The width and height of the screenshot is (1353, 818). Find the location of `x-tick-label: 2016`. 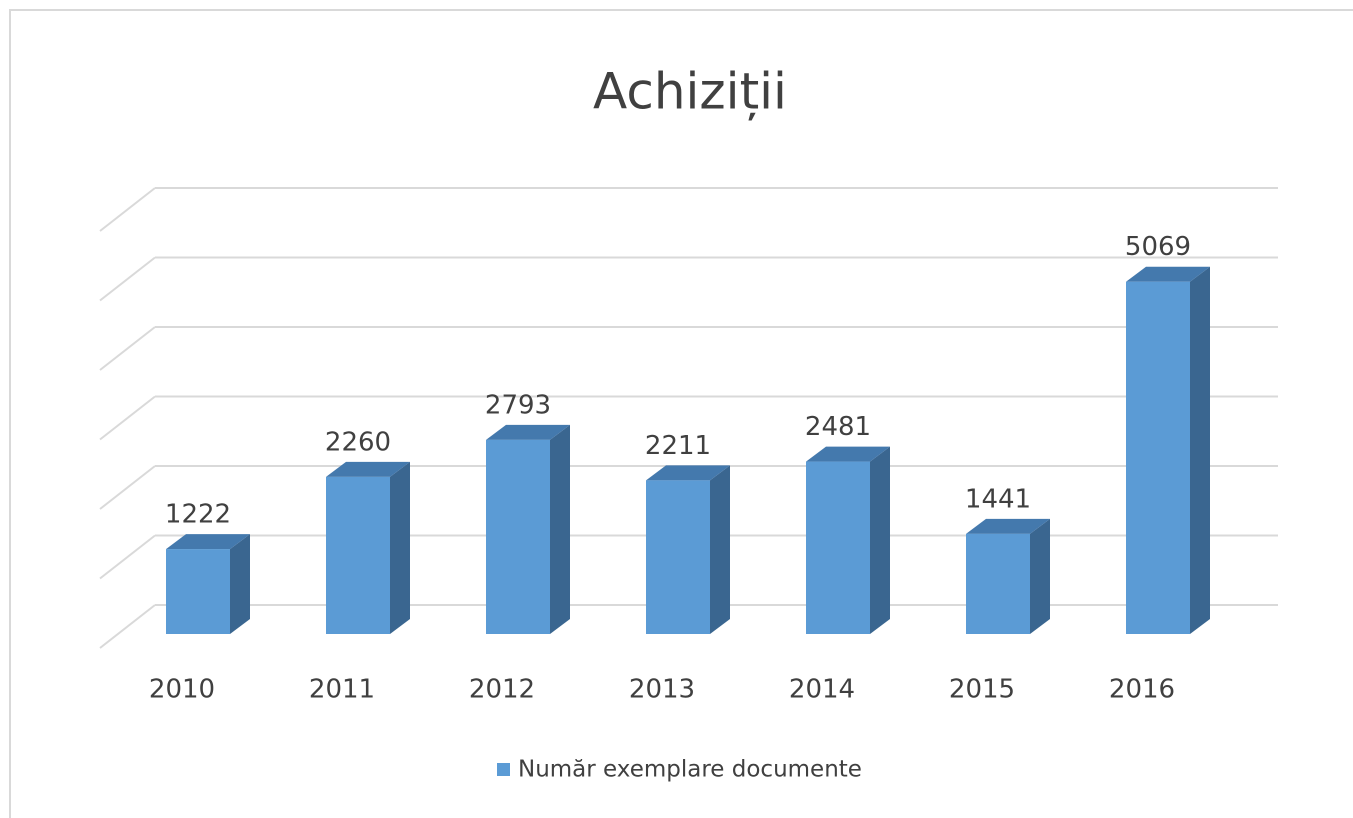

x-tick-label: 2016 is located at coordinates (1142, 690).